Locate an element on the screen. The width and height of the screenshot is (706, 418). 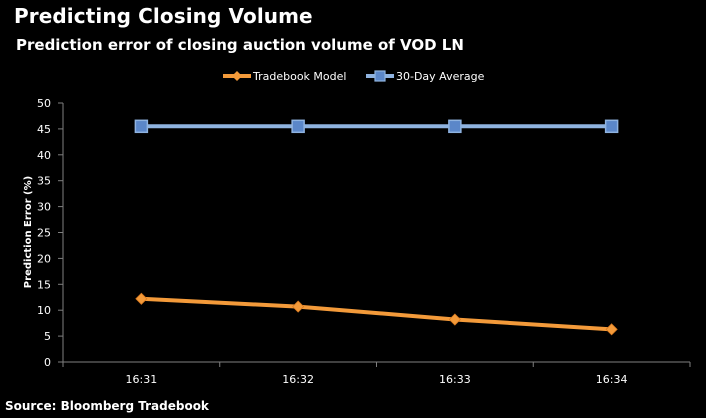
x-tick-label: 16:31 is located at coordinates (142, 379).